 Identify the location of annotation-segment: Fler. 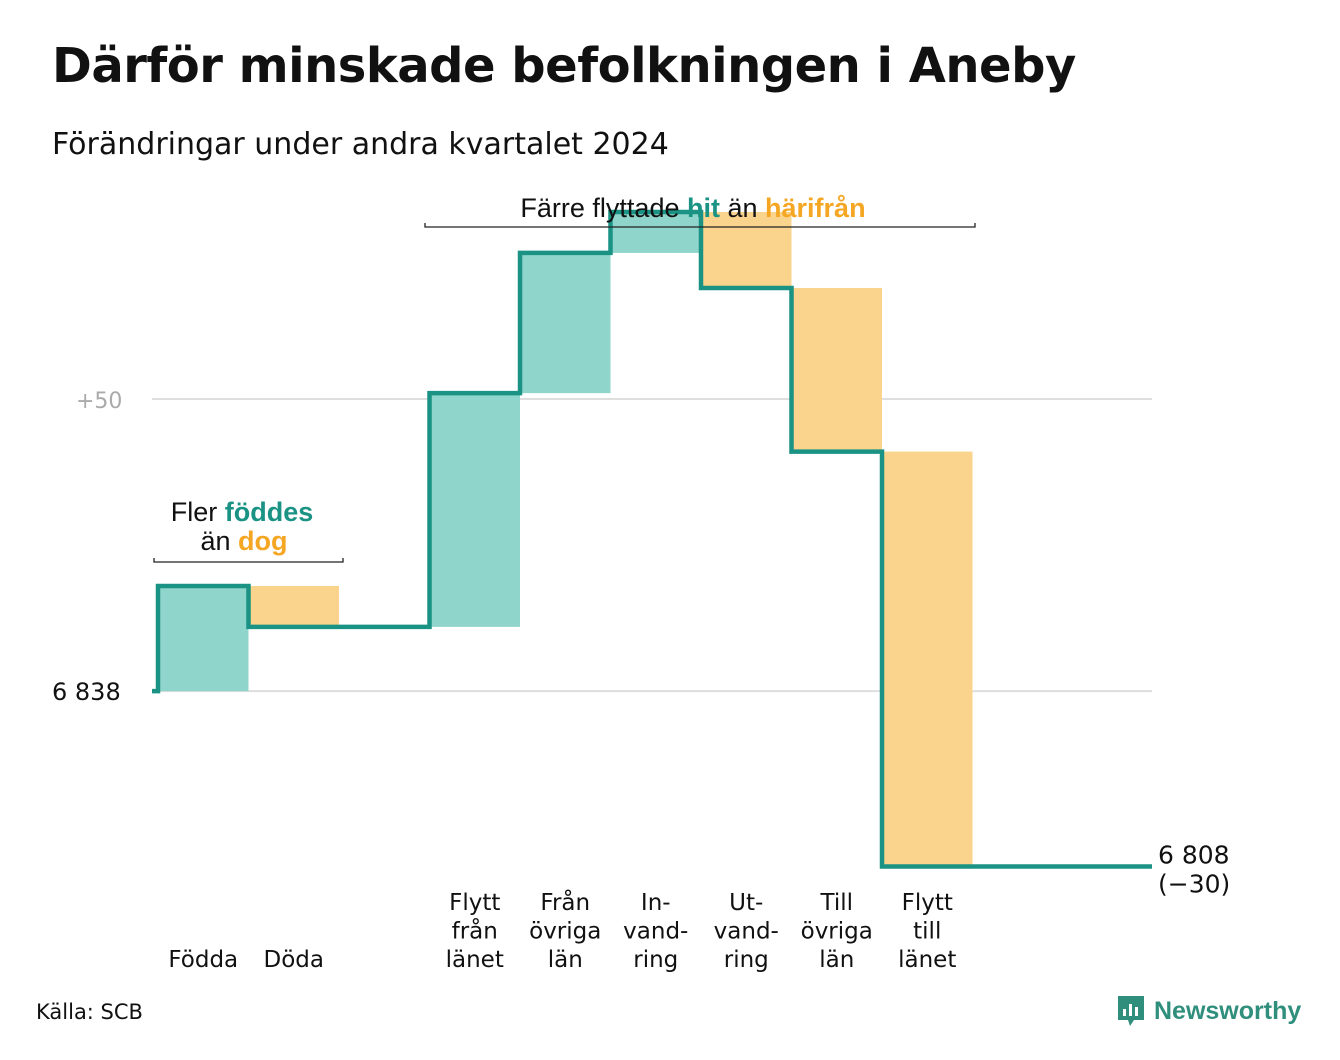
(198, 512).